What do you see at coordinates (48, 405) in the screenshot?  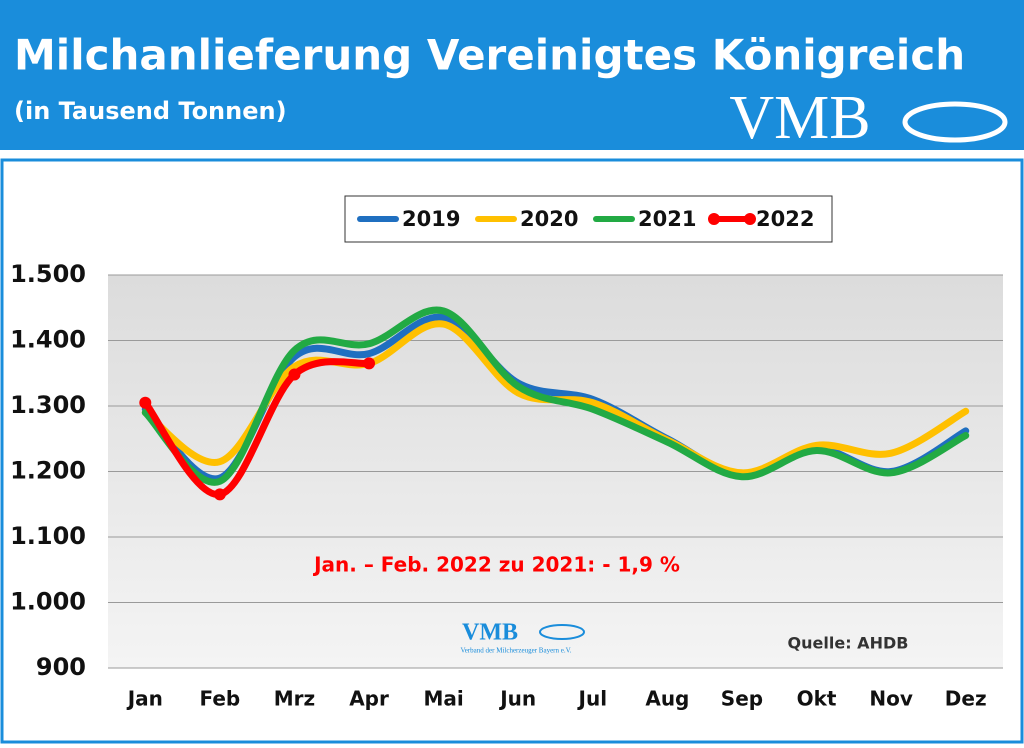 I see `y-tick-label: 1.300` at bounding box center [48, 405].